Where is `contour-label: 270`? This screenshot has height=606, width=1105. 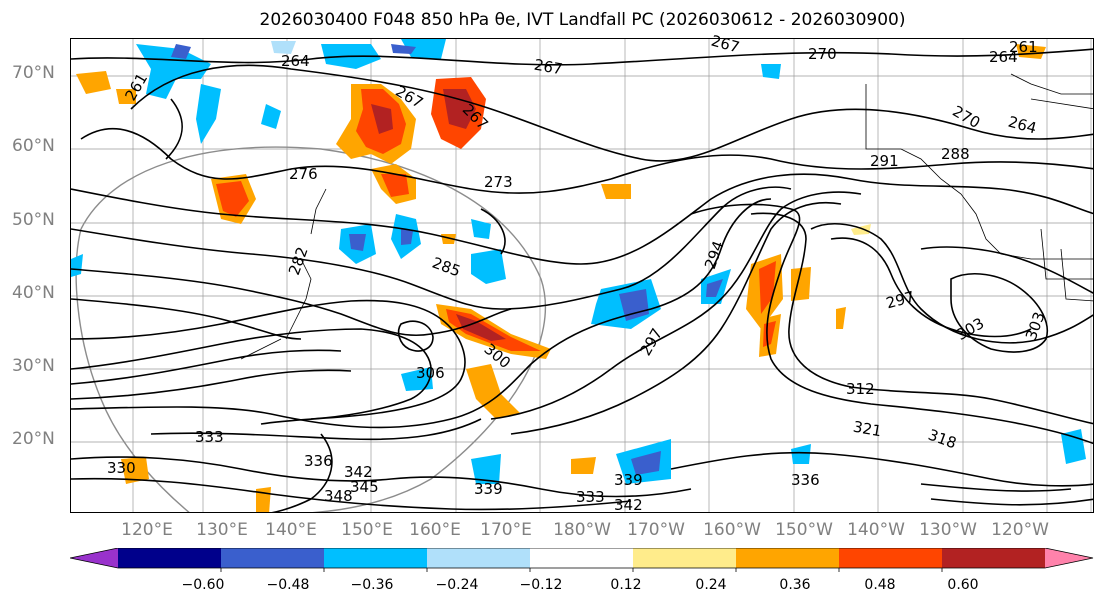 contour-label: 270 is located at coordinates (822, 54).